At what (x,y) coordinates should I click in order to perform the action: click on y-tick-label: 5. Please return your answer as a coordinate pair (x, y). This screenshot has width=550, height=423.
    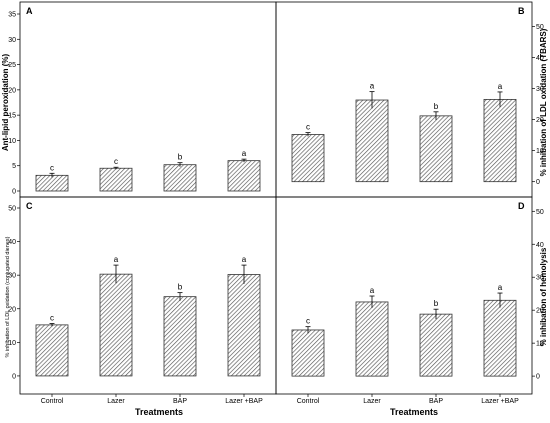
    Looking at the image, I should click on (14, 166).